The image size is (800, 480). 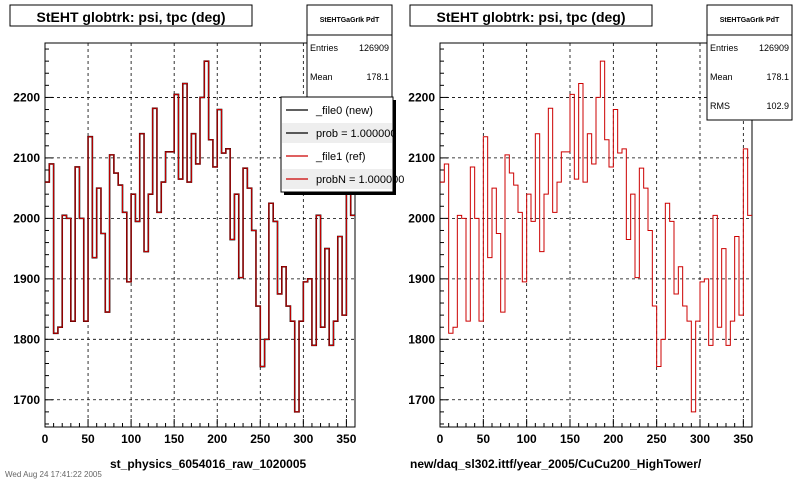 What do you see at coordinates (777, 106) in the screenshot?
I see `stats-rms-value: 102.9` at bounding box center [777, 106].